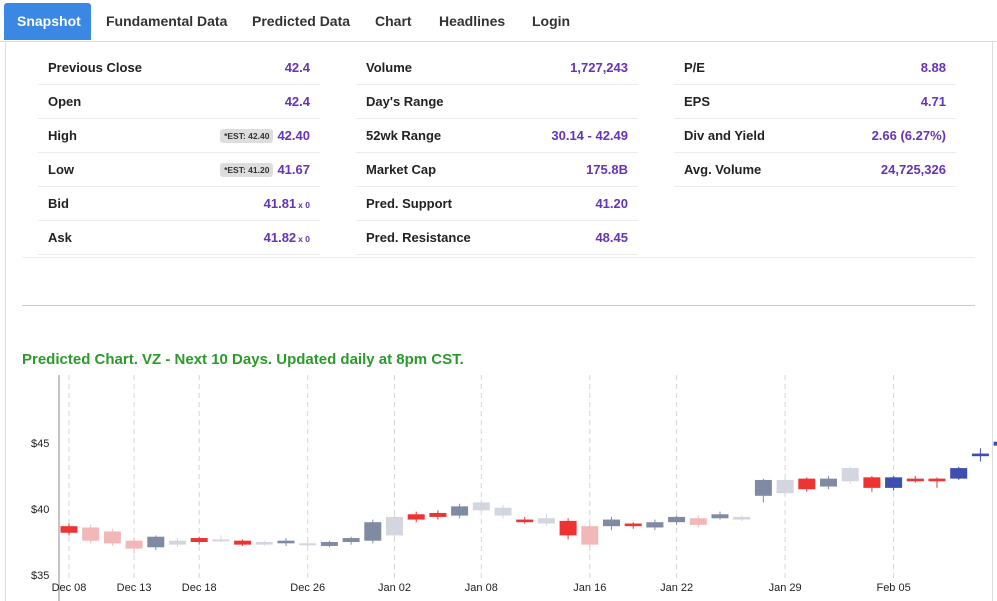  What do you see at coordinates (472, 21) in the screenshot?
I see `tab-headlines: Headlines` at bounding box center [472, 21].